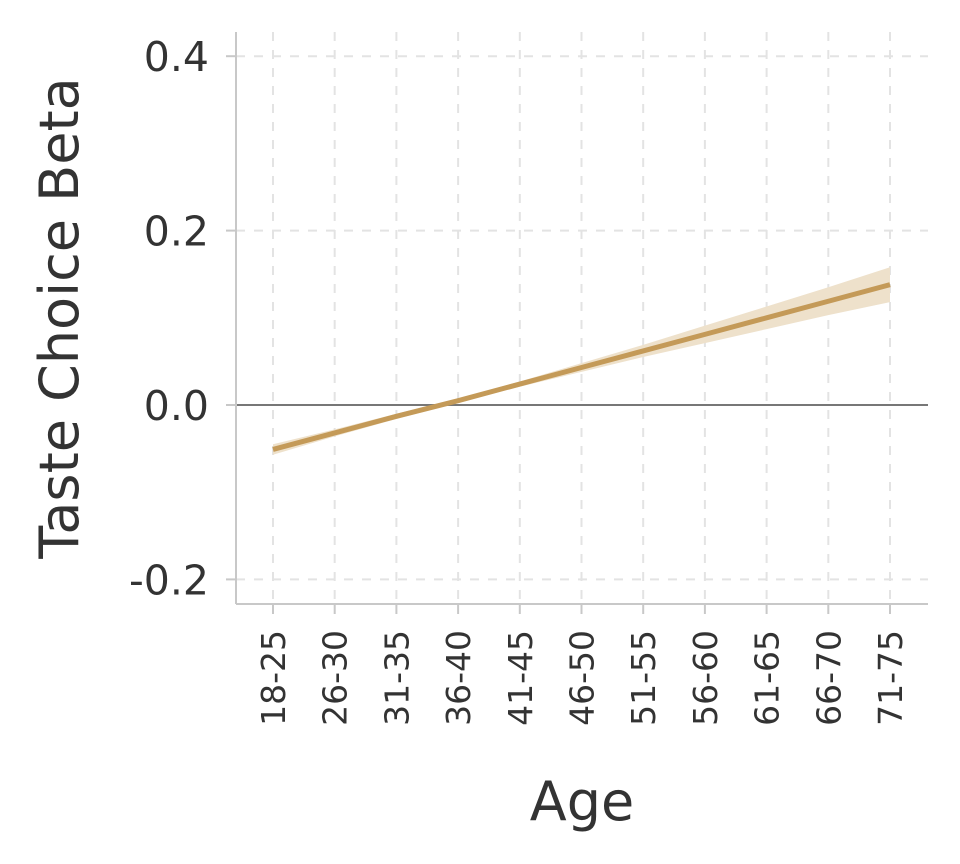 The height and width of the screenshot is (864, 960). What do you see at coordinates (828, 678) in the screenshot?
I see `x-tick-label: 66-70` at bounding box center [828, 678].